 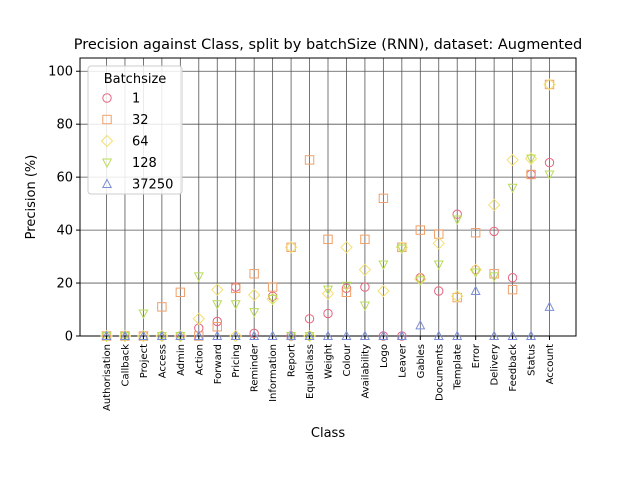 What do you see at coordinates (383, 335) in the screenshot?
I see `point-37250-logo` at bounding box center [383, 335].